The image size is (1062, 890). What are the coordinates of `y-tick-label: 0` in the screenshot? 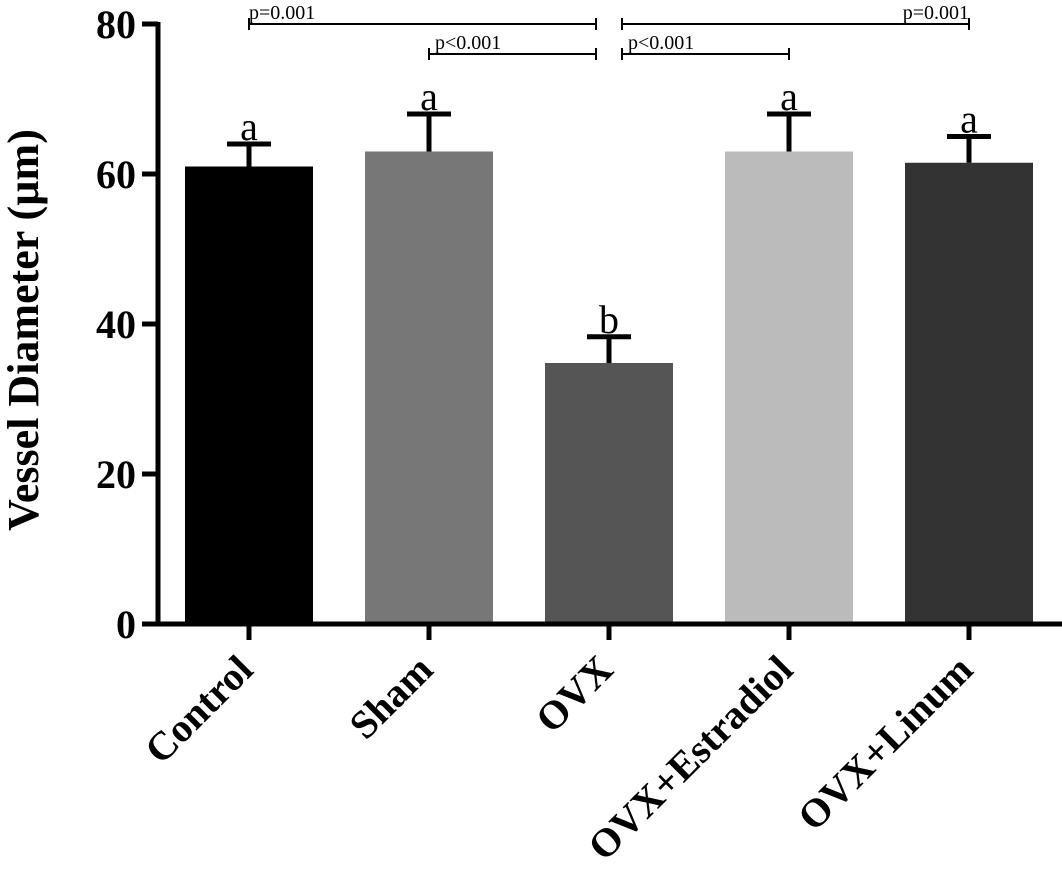 It's located at (126, 624).